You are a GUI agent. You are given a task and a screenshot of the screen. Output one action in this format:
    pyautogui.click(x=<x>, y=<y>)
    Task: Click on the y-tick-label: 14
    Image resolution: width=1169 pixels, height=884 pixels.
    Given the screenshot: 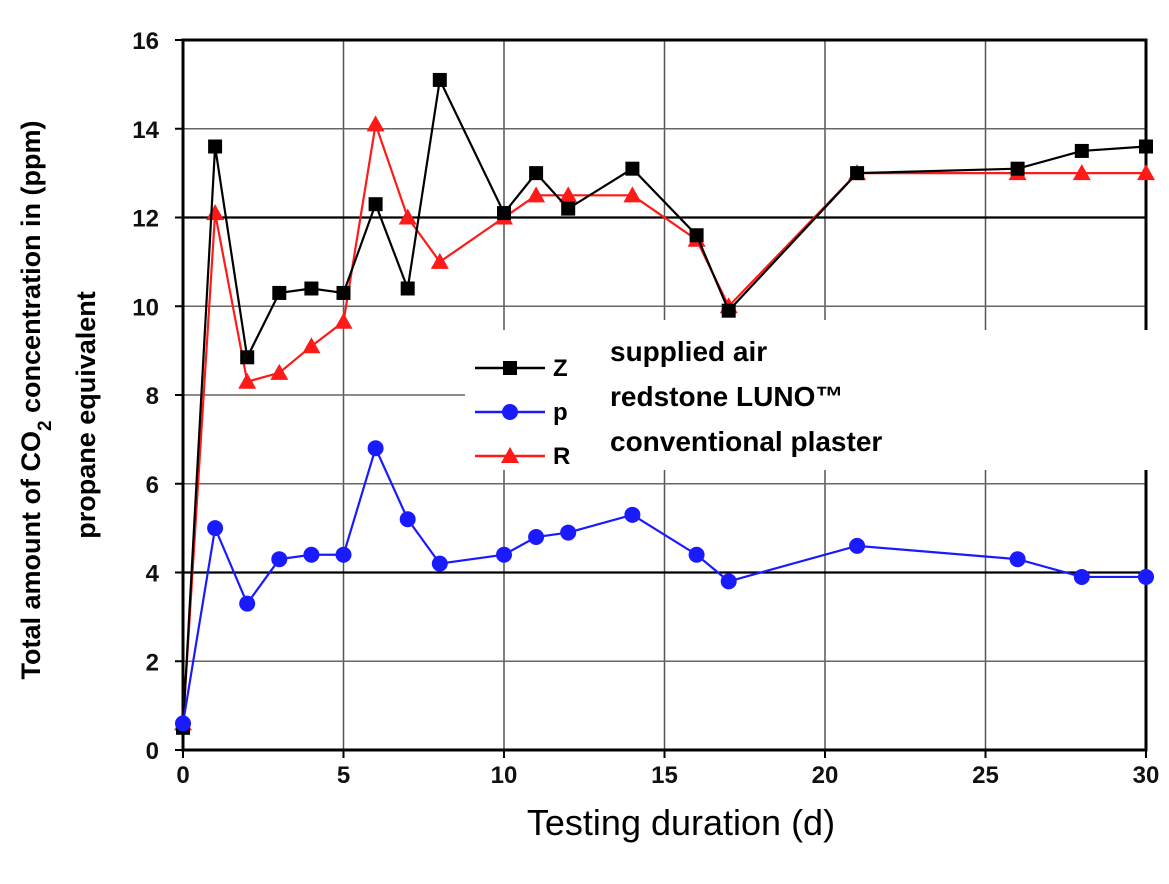 What is the action you would take?
    pyautogui.click(x=145, y=130)
    